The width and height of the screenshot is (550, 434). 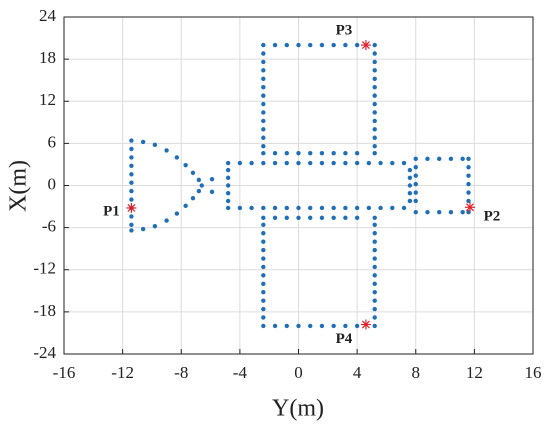 What do you see at coordinates (47, 99) in the screenshot?
I see `y-tick-label: 12` at bounding box center [47, 99].